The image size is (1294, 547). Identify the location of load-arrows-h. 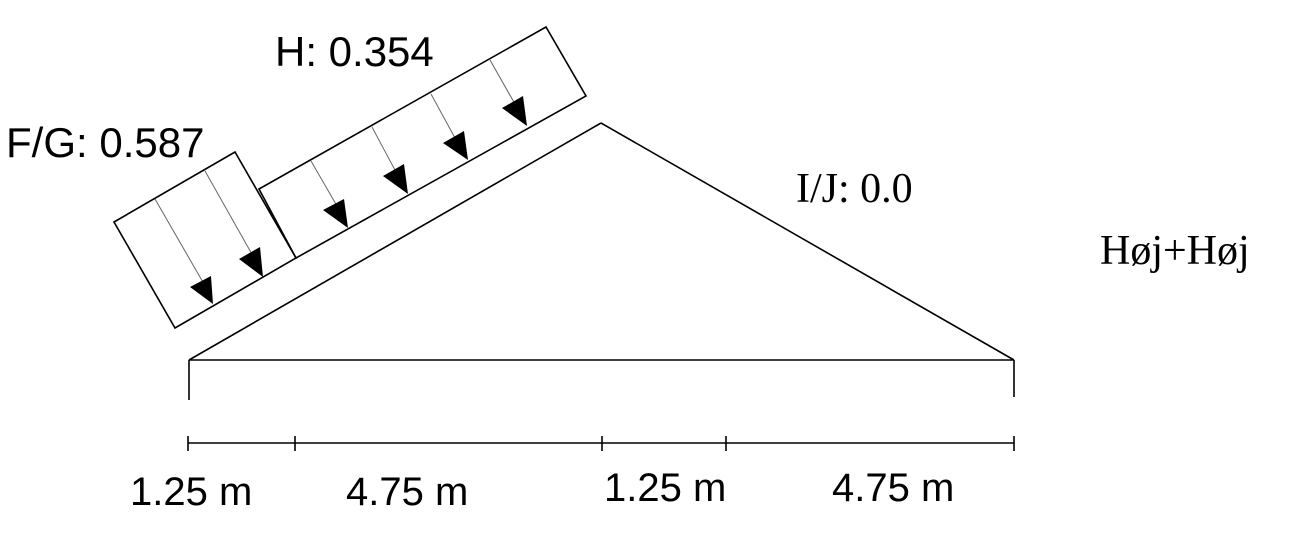
(413, 133).